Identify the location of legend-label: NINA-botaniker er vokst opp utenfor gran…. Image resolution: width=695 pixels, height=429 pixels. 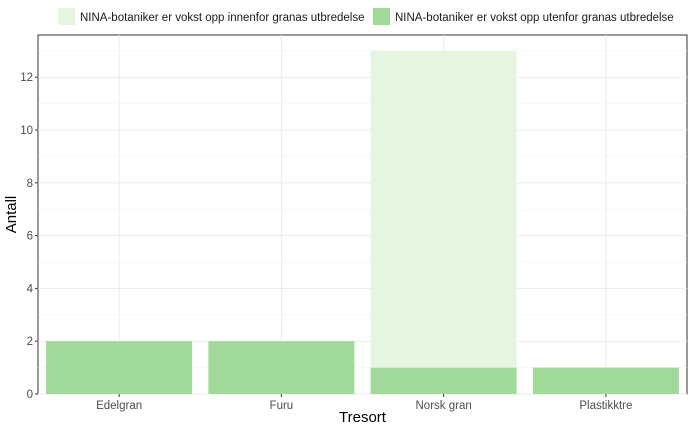
(534, 18).